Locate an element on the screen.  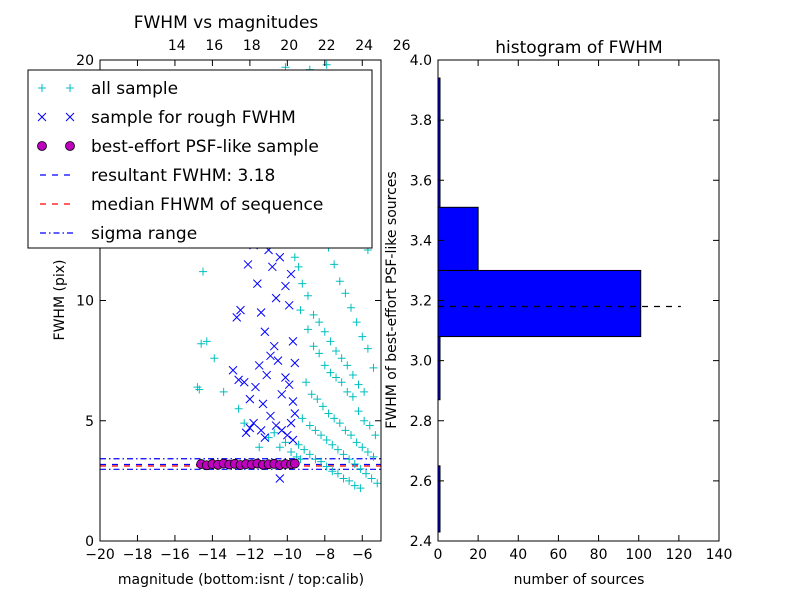
x-tick-label: 140 is located at coordinates (719, 555).